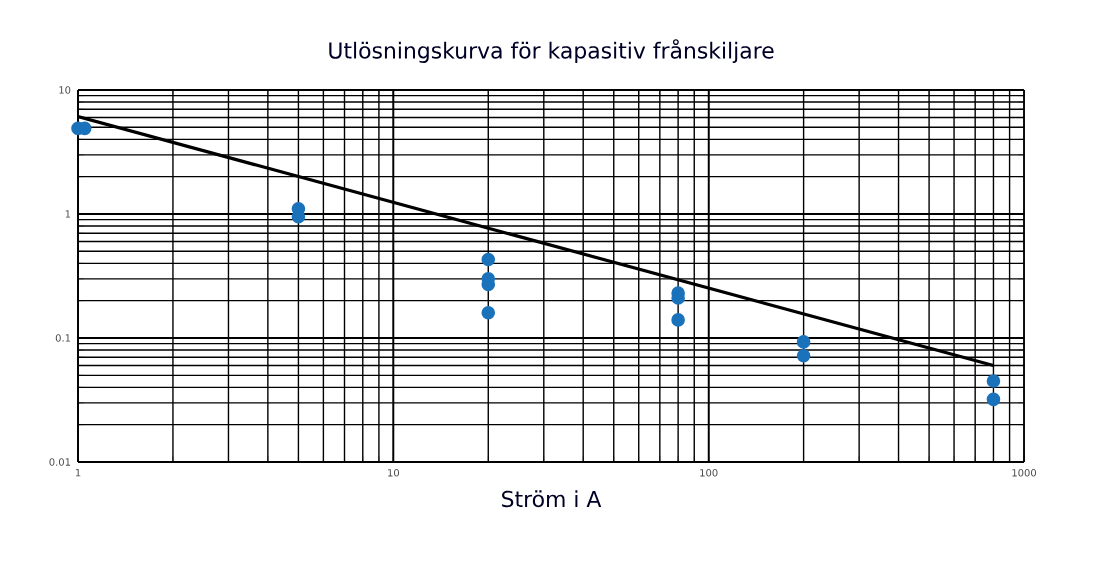 The width and height of the screenshot is (1116, 564). I want to click on x-axis-title: Ström i A, so click(552, 499).